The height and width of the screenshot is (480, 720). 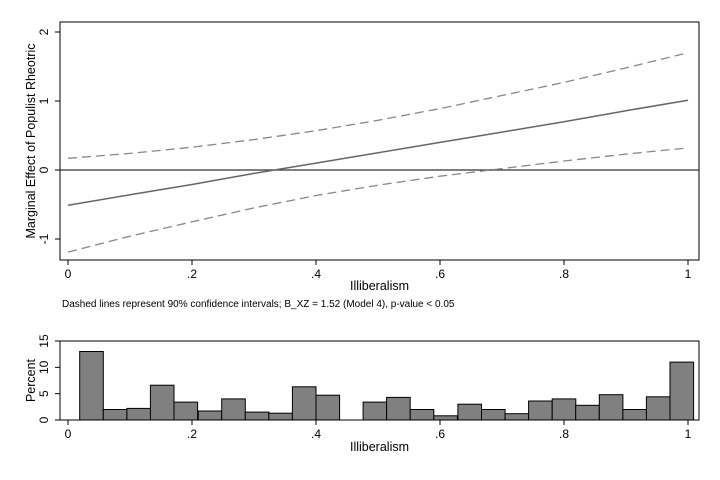 What do you see at coordinates (387, 386) in the screenshot?
I see `histogram-bars` at bounding box center [387, 386].